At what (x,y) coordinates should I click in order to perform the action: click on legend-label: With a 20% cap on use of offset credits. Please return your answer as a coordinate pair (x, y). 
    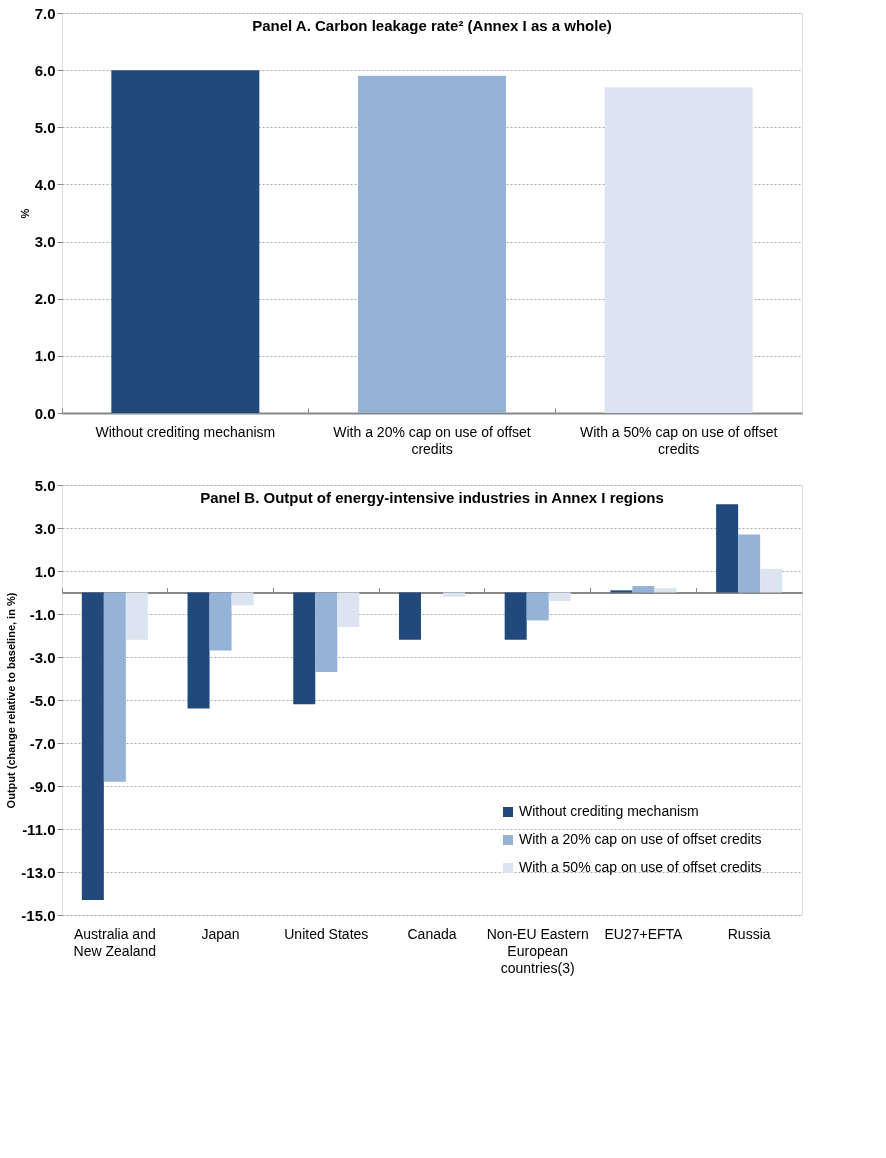
    Looking at the image, I should click on (640, 839).